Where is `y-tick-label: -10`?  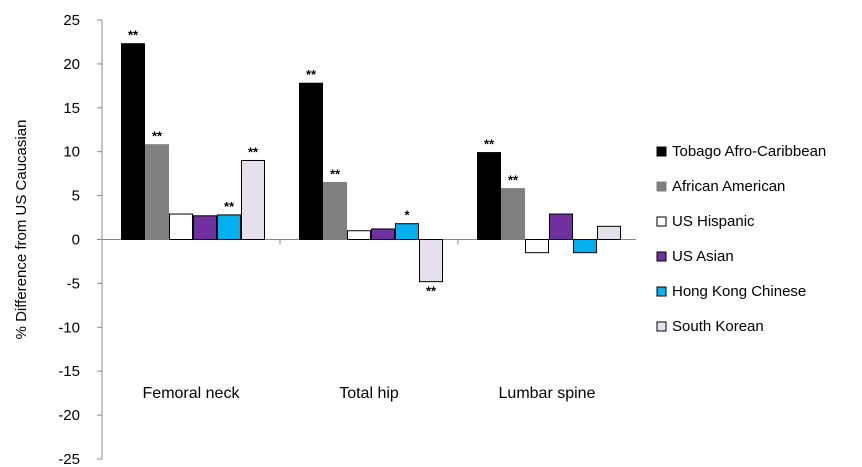 y-tick-label: -10 is located at coordinates (69, 327).